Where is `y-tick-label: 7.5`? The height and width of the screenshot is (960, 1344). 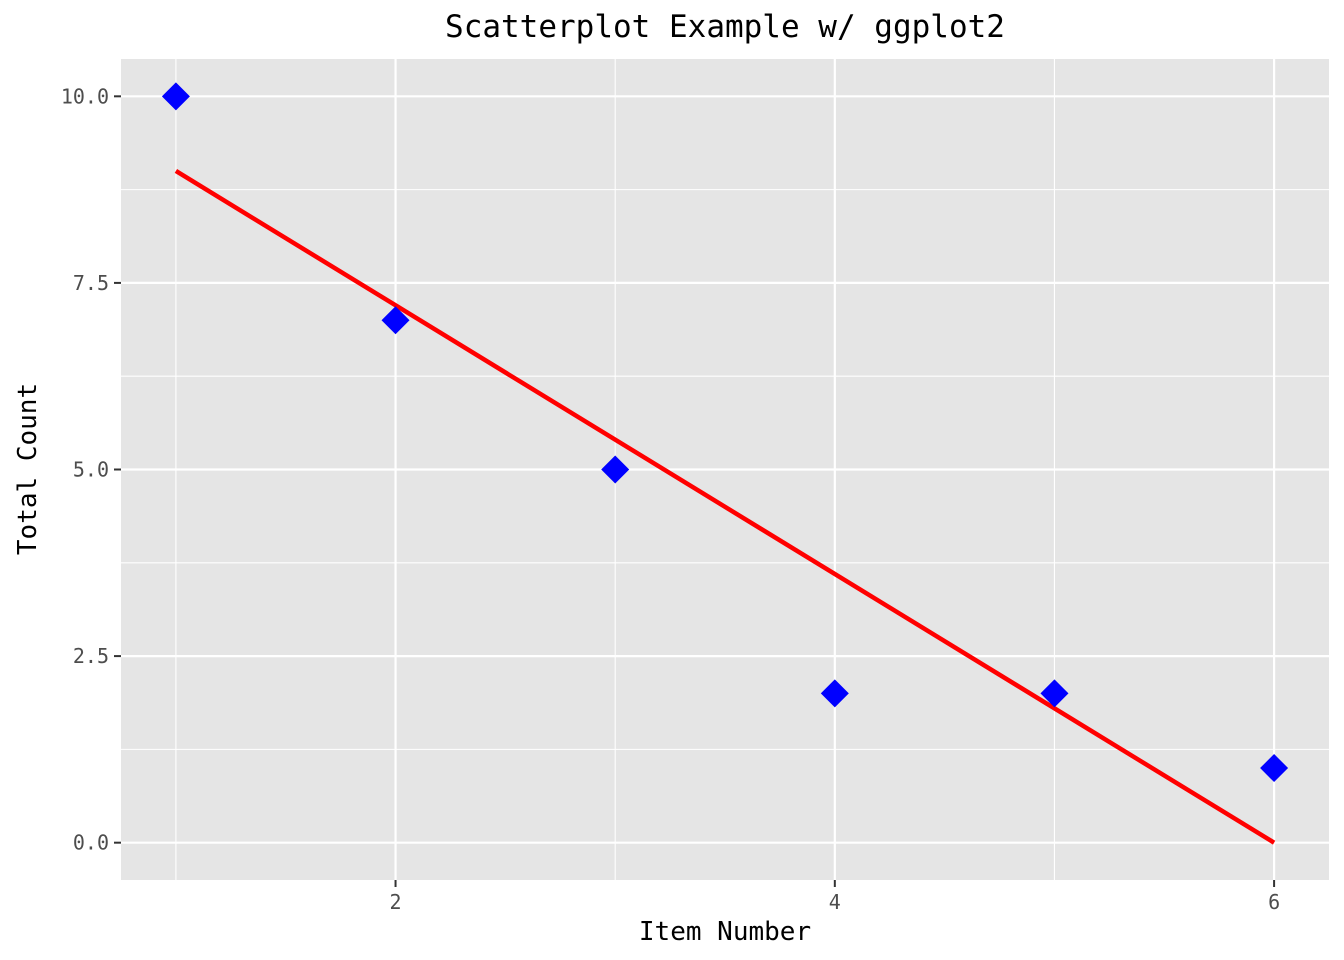
y-tick-label: 7.5 is located at coordinates (91, 283).